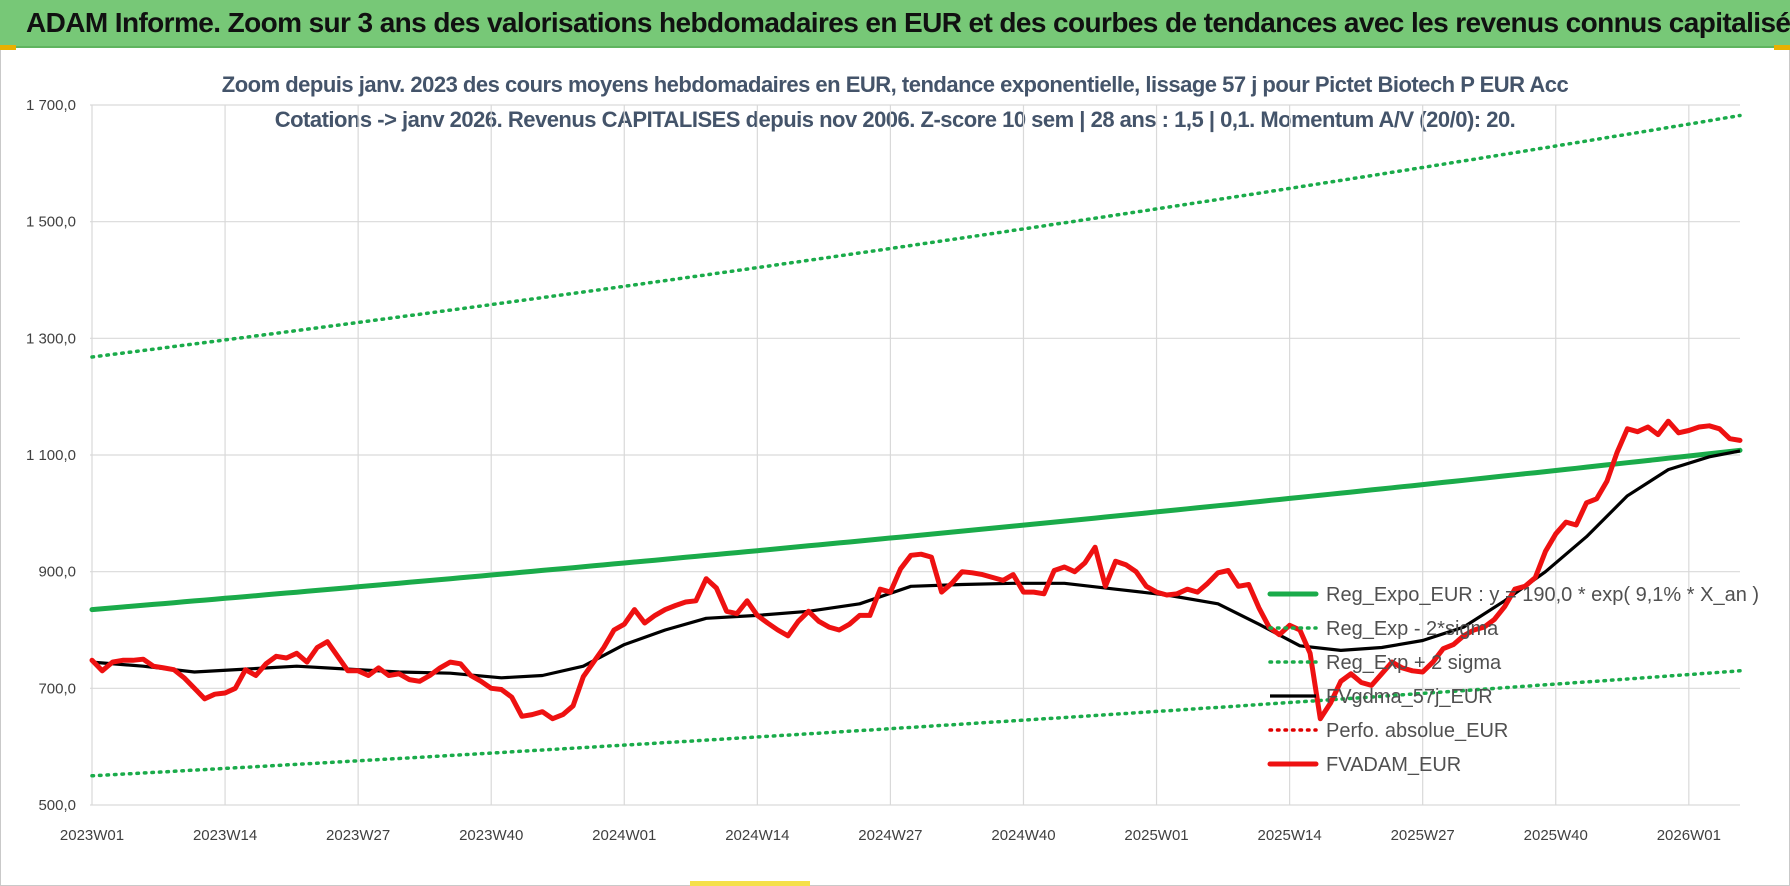 This screenshot has height=886, width=1790. Describe the element at coordinates (57, 688) in the screenshot. I see `y-tick-label: 700,0` at that location.